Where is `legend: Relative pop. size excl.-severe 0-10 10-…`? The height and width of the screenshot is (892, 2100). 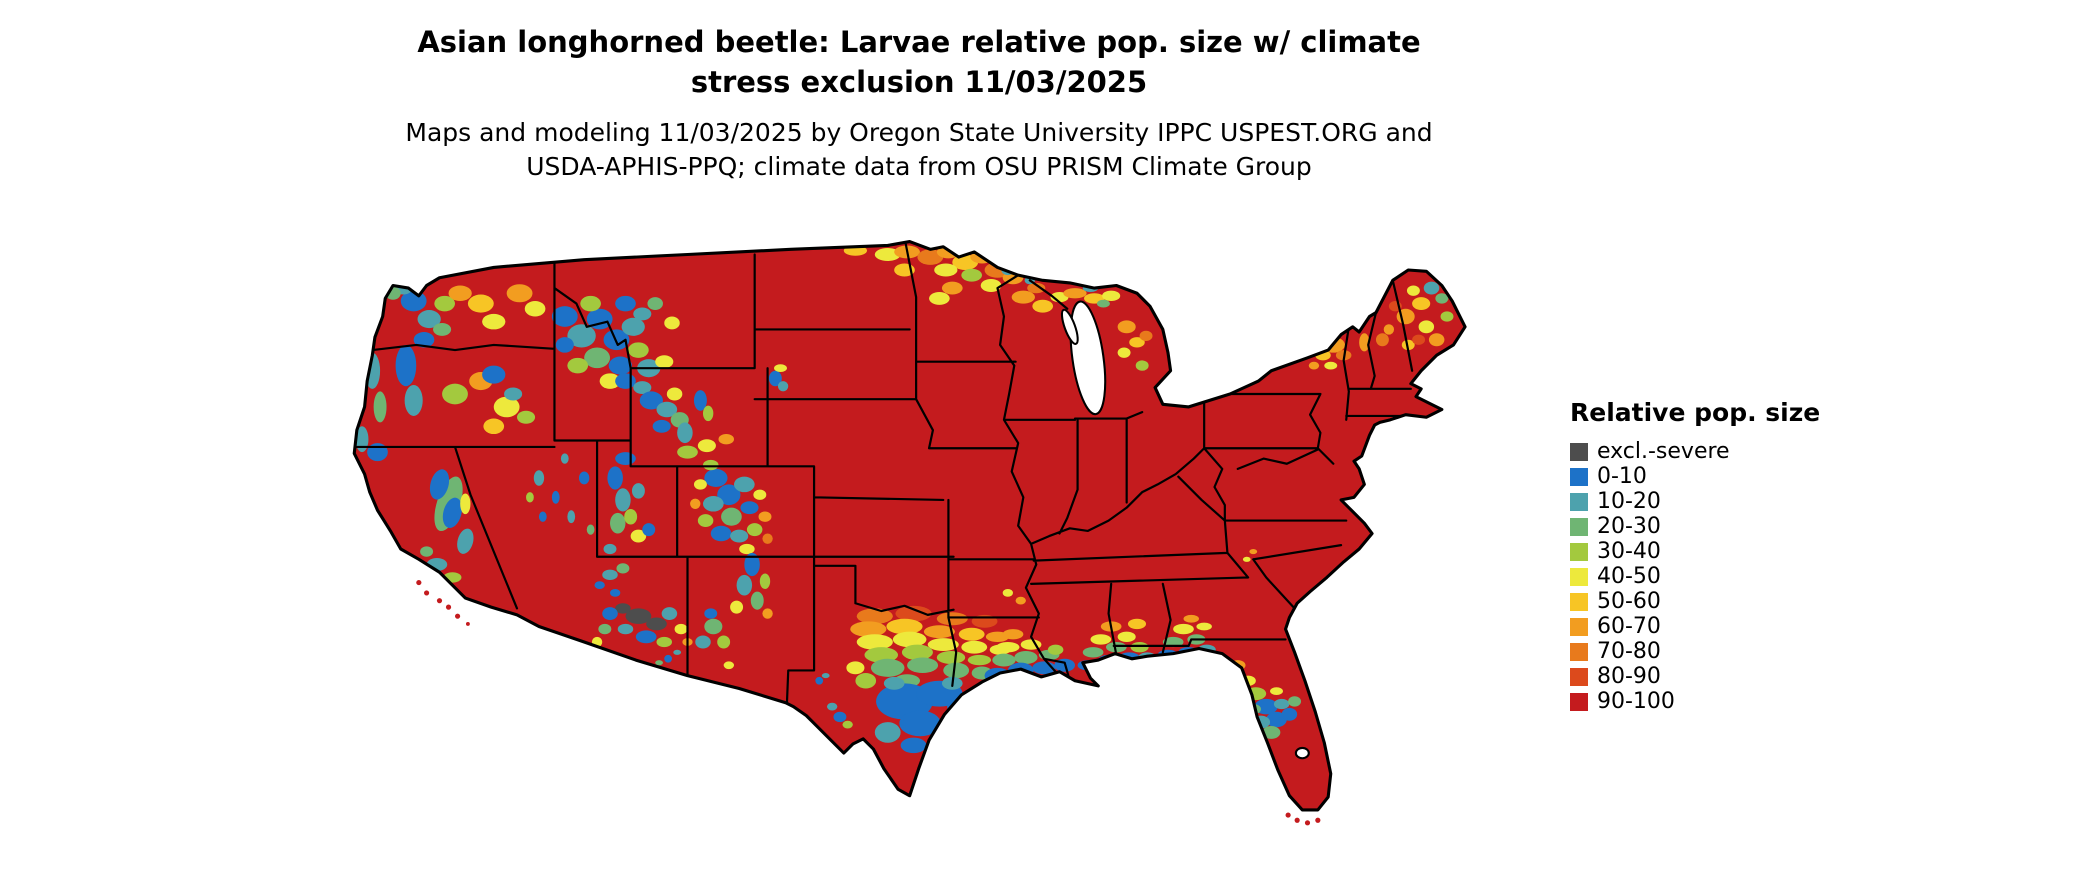 legend: Relative pop. size excl.-severe 0-10 10-… is located at coordinates (1695, 556).